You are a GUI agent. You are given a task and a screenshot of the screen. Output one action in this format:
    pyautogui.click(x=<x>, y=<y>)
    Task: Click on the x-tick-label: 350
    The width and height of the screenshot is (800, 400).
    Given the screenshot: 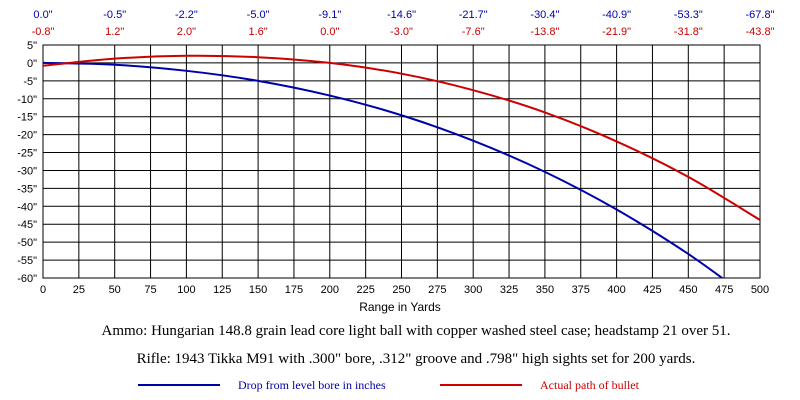 What is the action you would take?
    pyautogui.click(x=545, y=290)
    